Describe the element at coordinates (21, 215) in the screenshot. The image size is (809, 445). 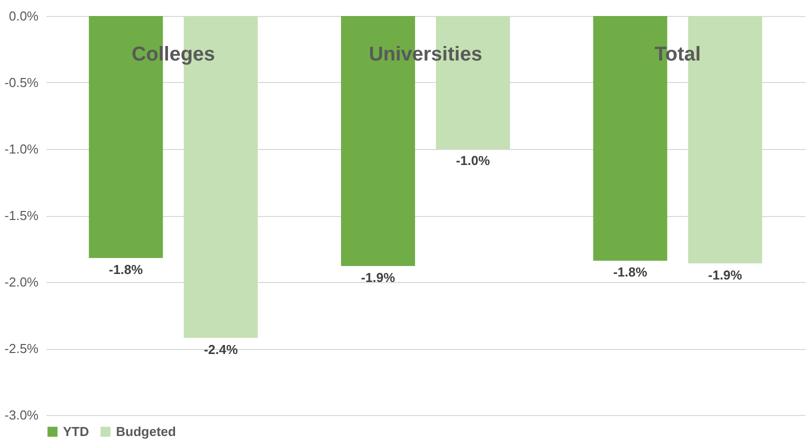
I see `y-tick-label: -1.5%` at that location.